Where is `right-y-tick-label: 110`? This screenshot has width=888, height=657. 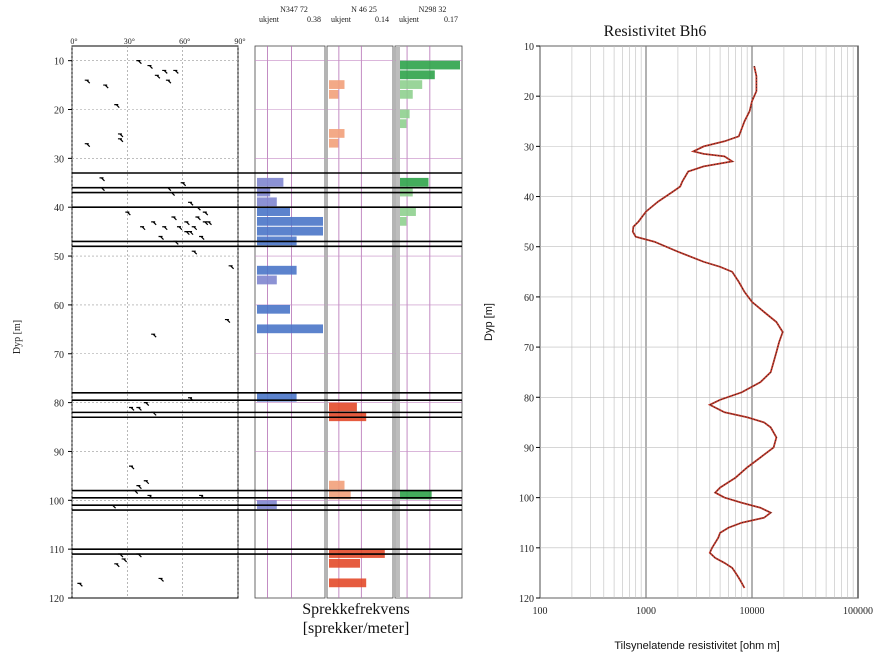
right-y-tick-label: 110 is located at coordinates (526, 549).